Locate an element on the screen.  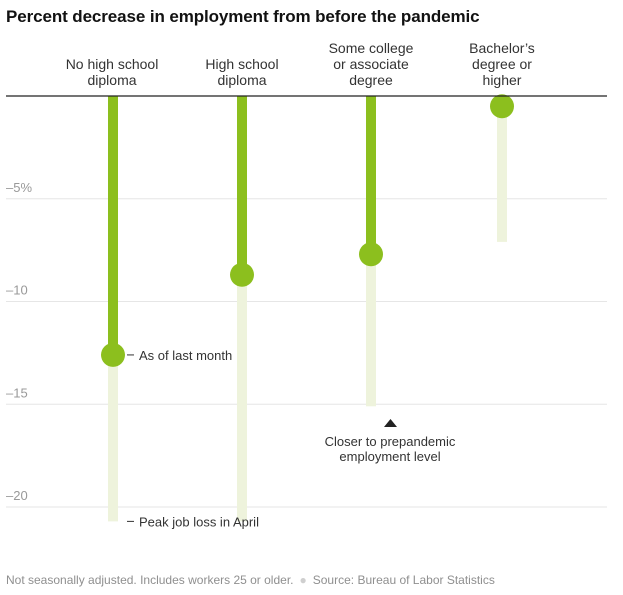
category-label: or associate is located at coordinates (371, 64).